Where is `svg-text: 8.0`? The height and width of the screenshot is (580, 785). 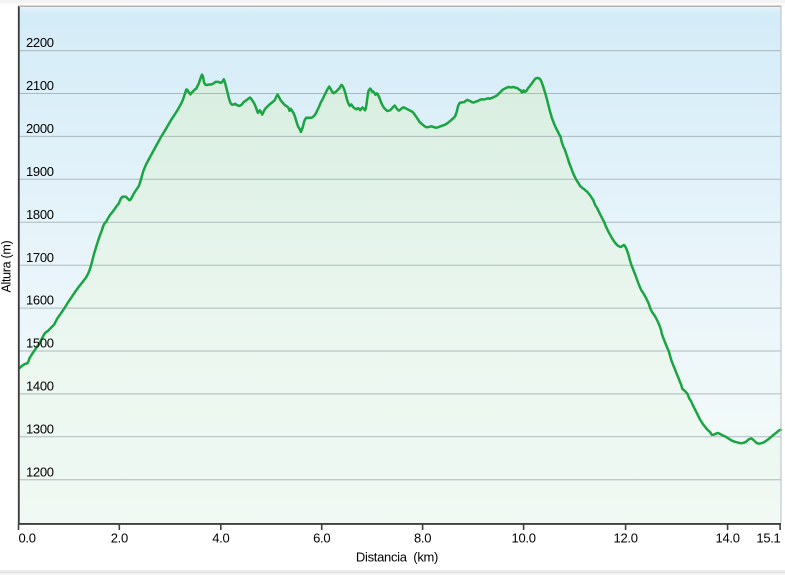
svg-text: 8.0 is located at coordinates (422, 538).